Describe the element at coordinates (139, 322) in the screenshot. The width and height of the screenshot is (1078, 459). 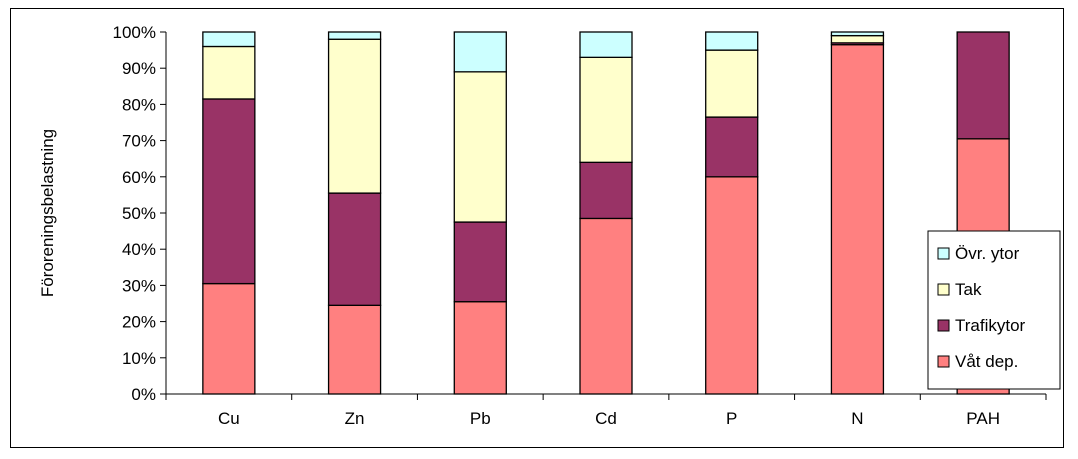
I see `y-tick-label: 20%` at that location.